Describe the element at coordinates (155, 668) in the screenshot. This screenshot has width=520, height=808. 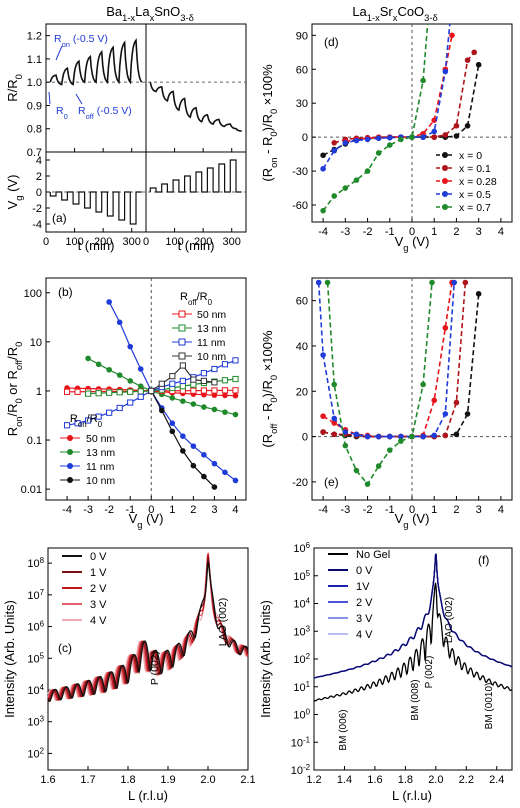
I see `panel-c-annot-p002: P (002)` at that location.